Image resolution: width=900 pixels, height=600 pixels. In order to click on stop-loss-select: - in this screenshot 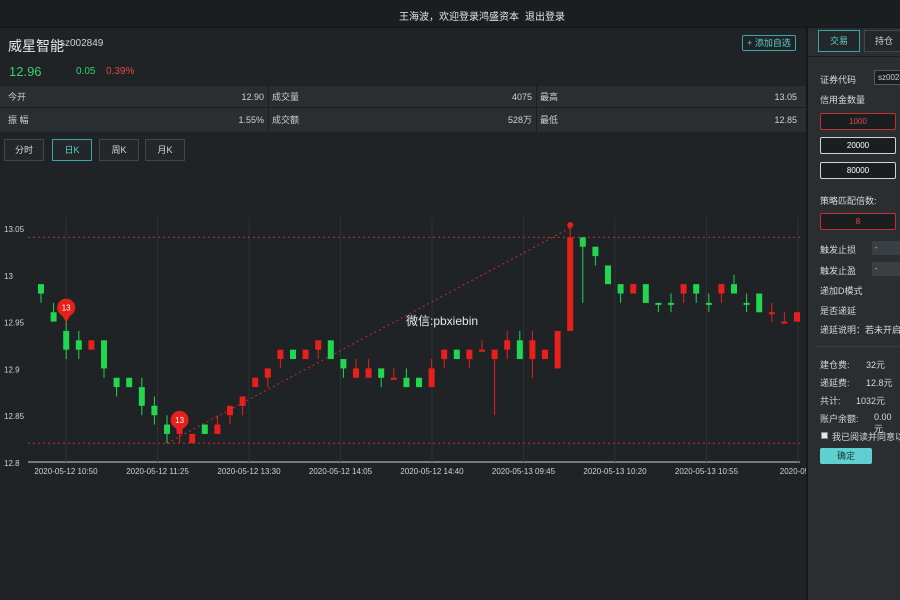, I will do `click(886, 248)`.